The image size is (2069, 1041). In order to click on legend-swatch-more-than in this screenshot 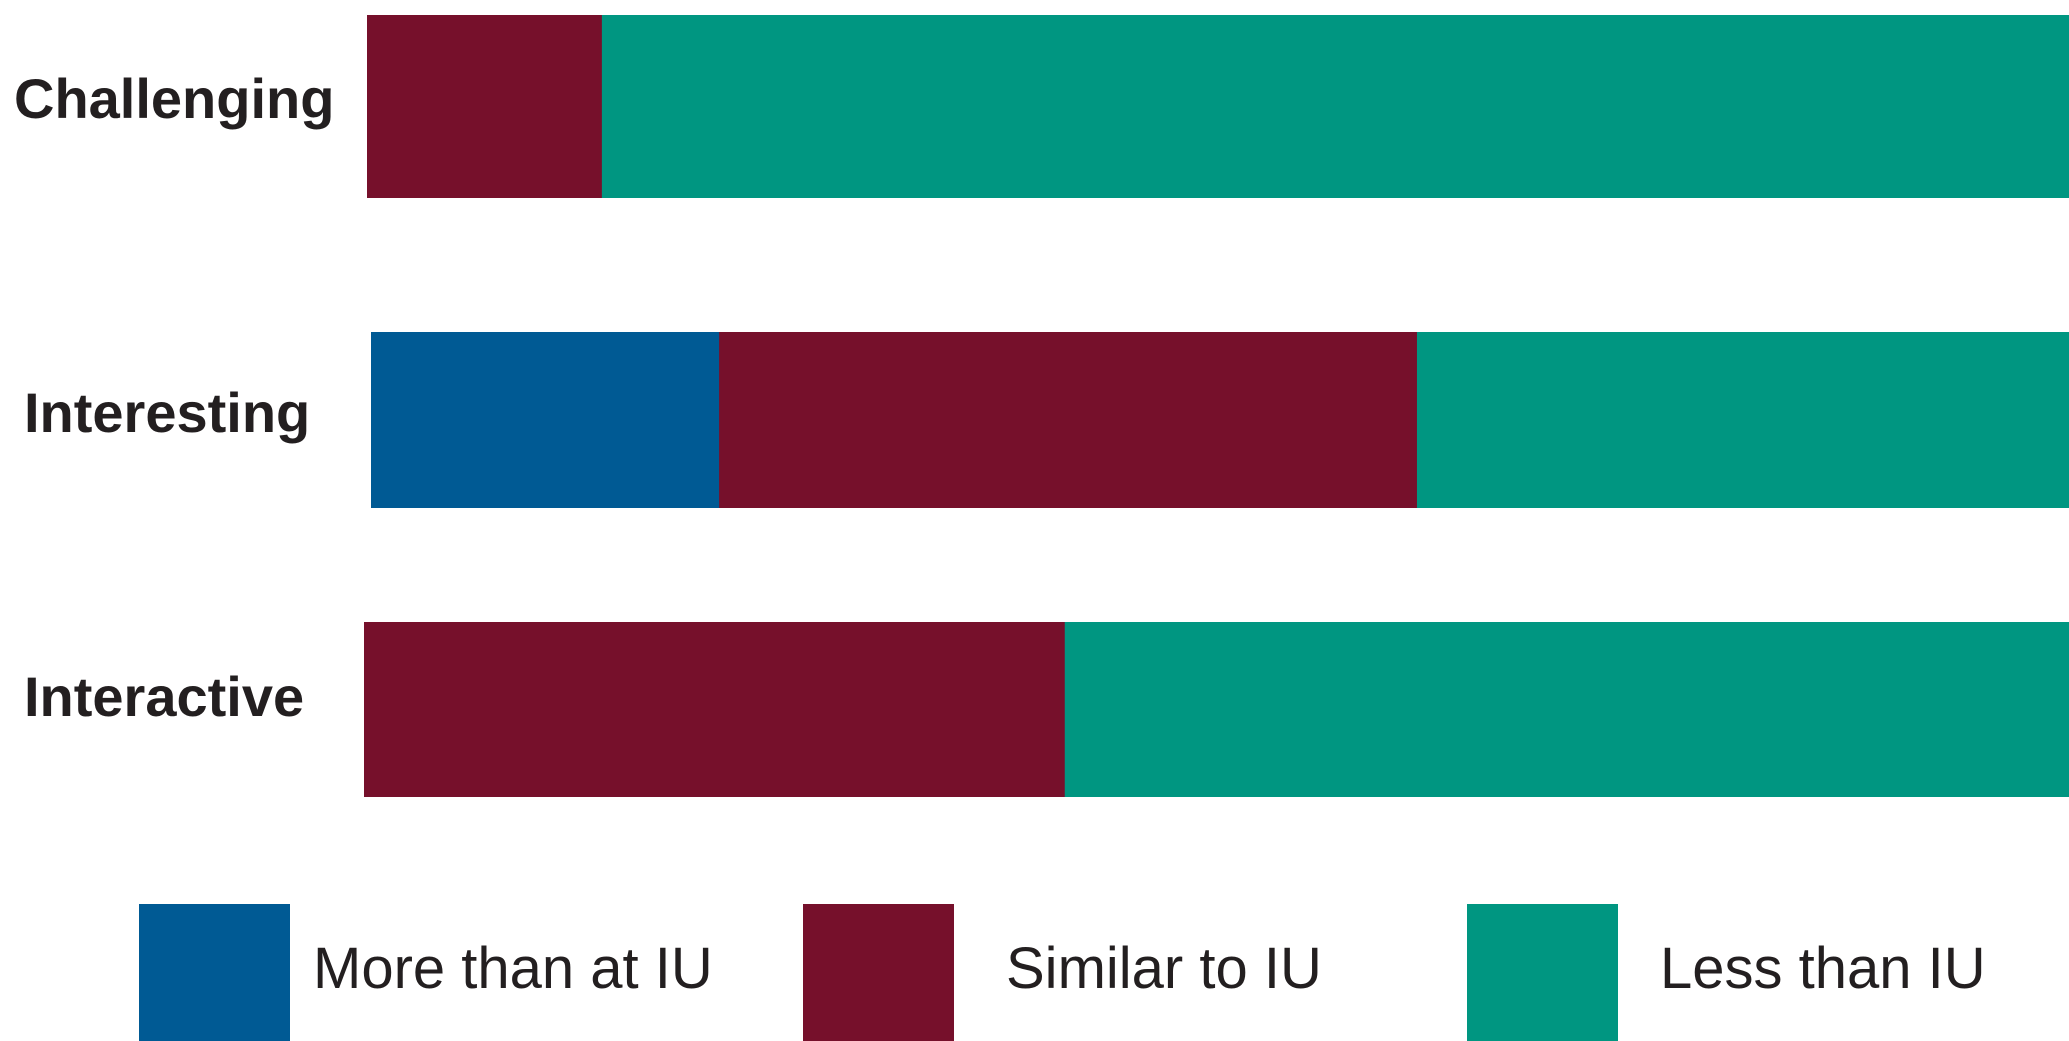, I will do `click(214, 972)`.